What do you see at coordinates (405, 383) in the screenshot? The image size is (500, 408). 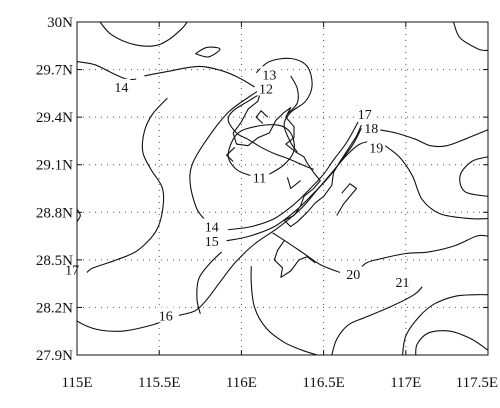 I see `x-tick-label-4: 117E` at bounding box center [405, 383].